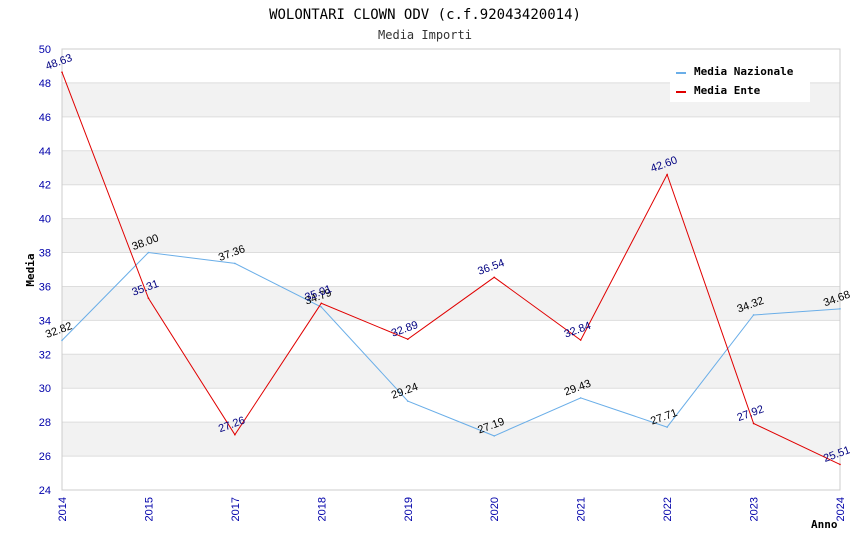 Image resolution: width=850 pixels, height=550 pixels. I want to click on legend: Media Nazionale Media Ente, so click(740, 81).